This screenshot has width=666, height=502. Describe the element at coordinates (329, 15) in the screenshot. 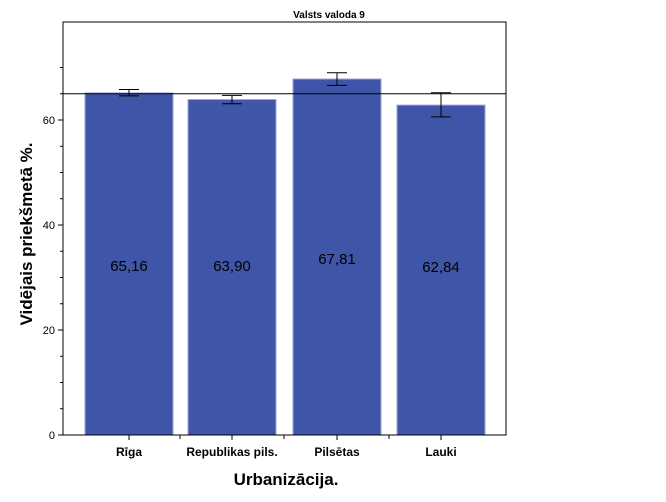

I see `chart-title: Valsts valoda 9` at that location.